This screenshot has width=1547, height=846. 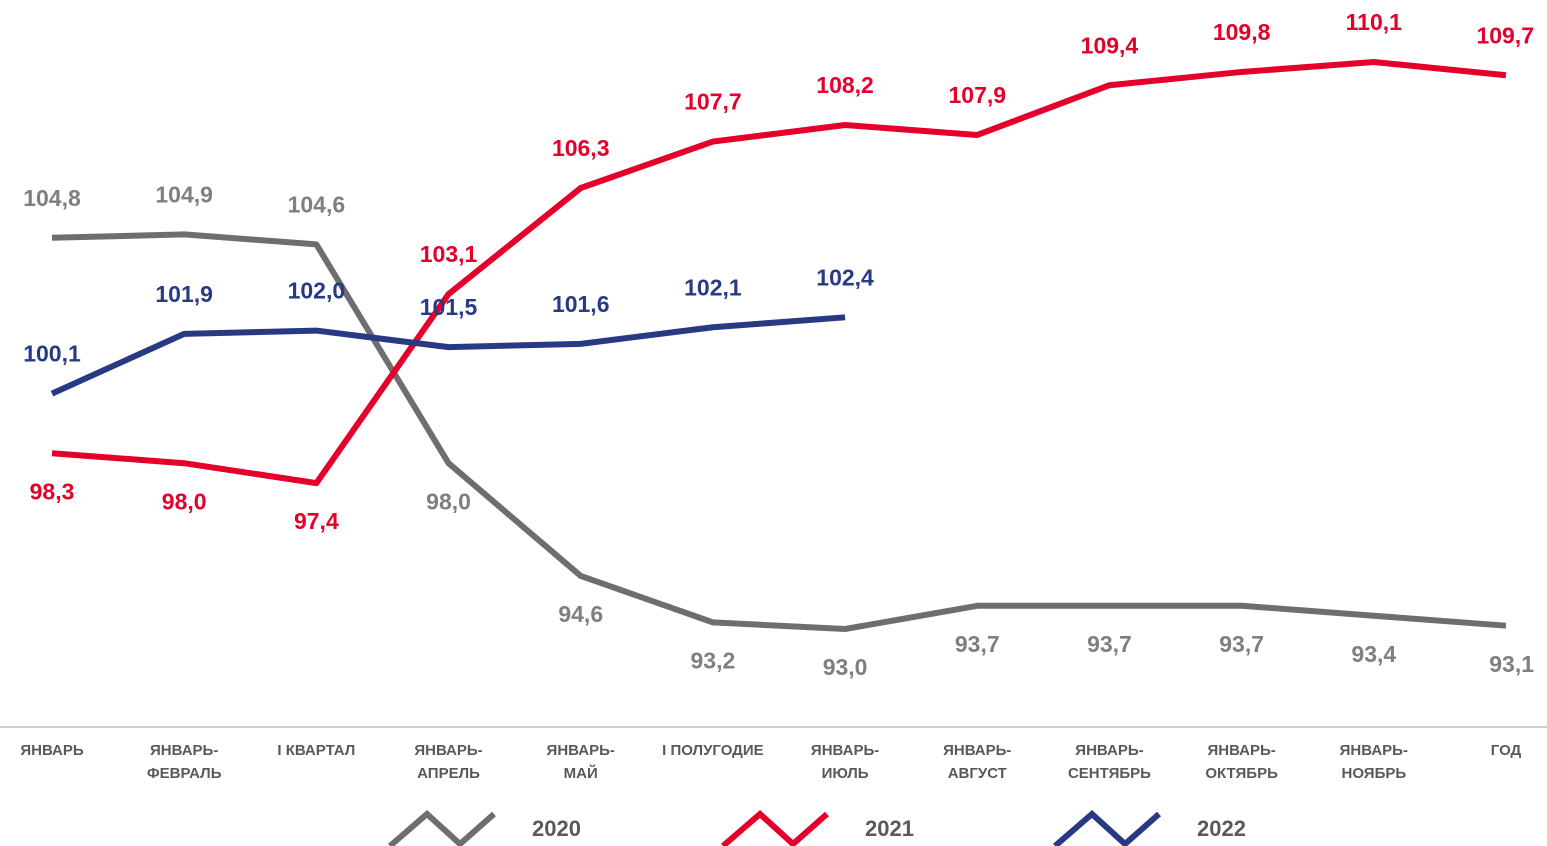 What do you see at coordinates (1505, 35) in the screenshot?
I see `data-label: 109,7` at bounding box center [1505, 35].